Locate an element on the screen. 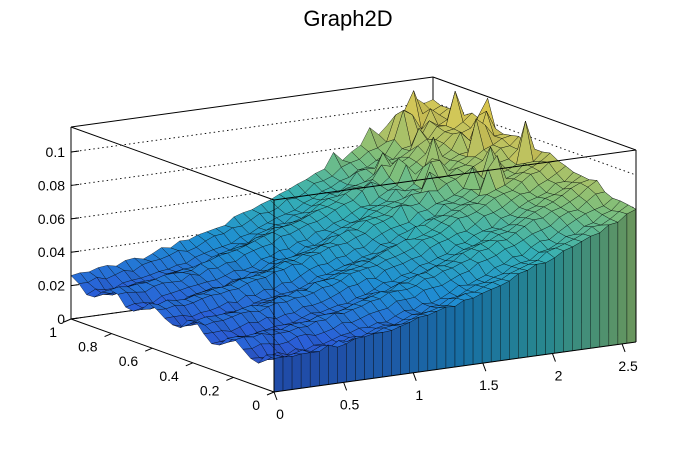 The width and height of the screenshot is (696, 472). y-tick-label: 0.8 is located at coordinates (88, 347).